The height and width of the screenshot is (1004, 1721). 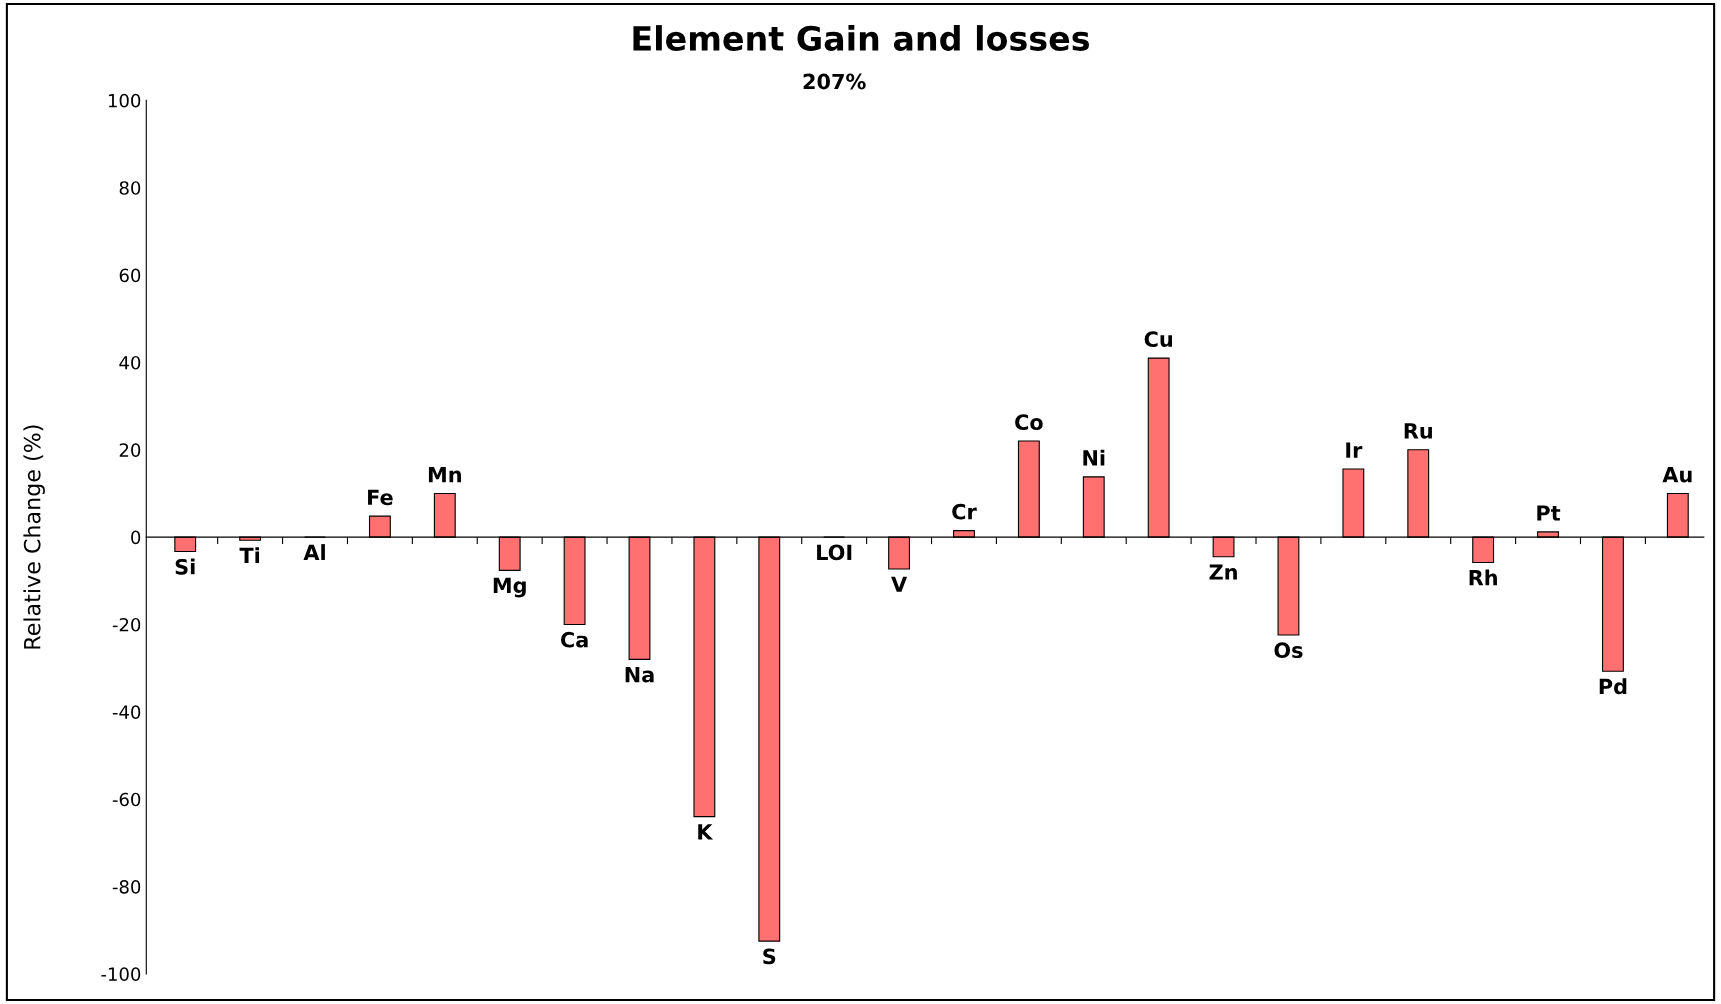 What do you see at coordinates (249, 555) in the screenshot?
I see `x-tick-label: Ti` at bounding box center [249, 555].